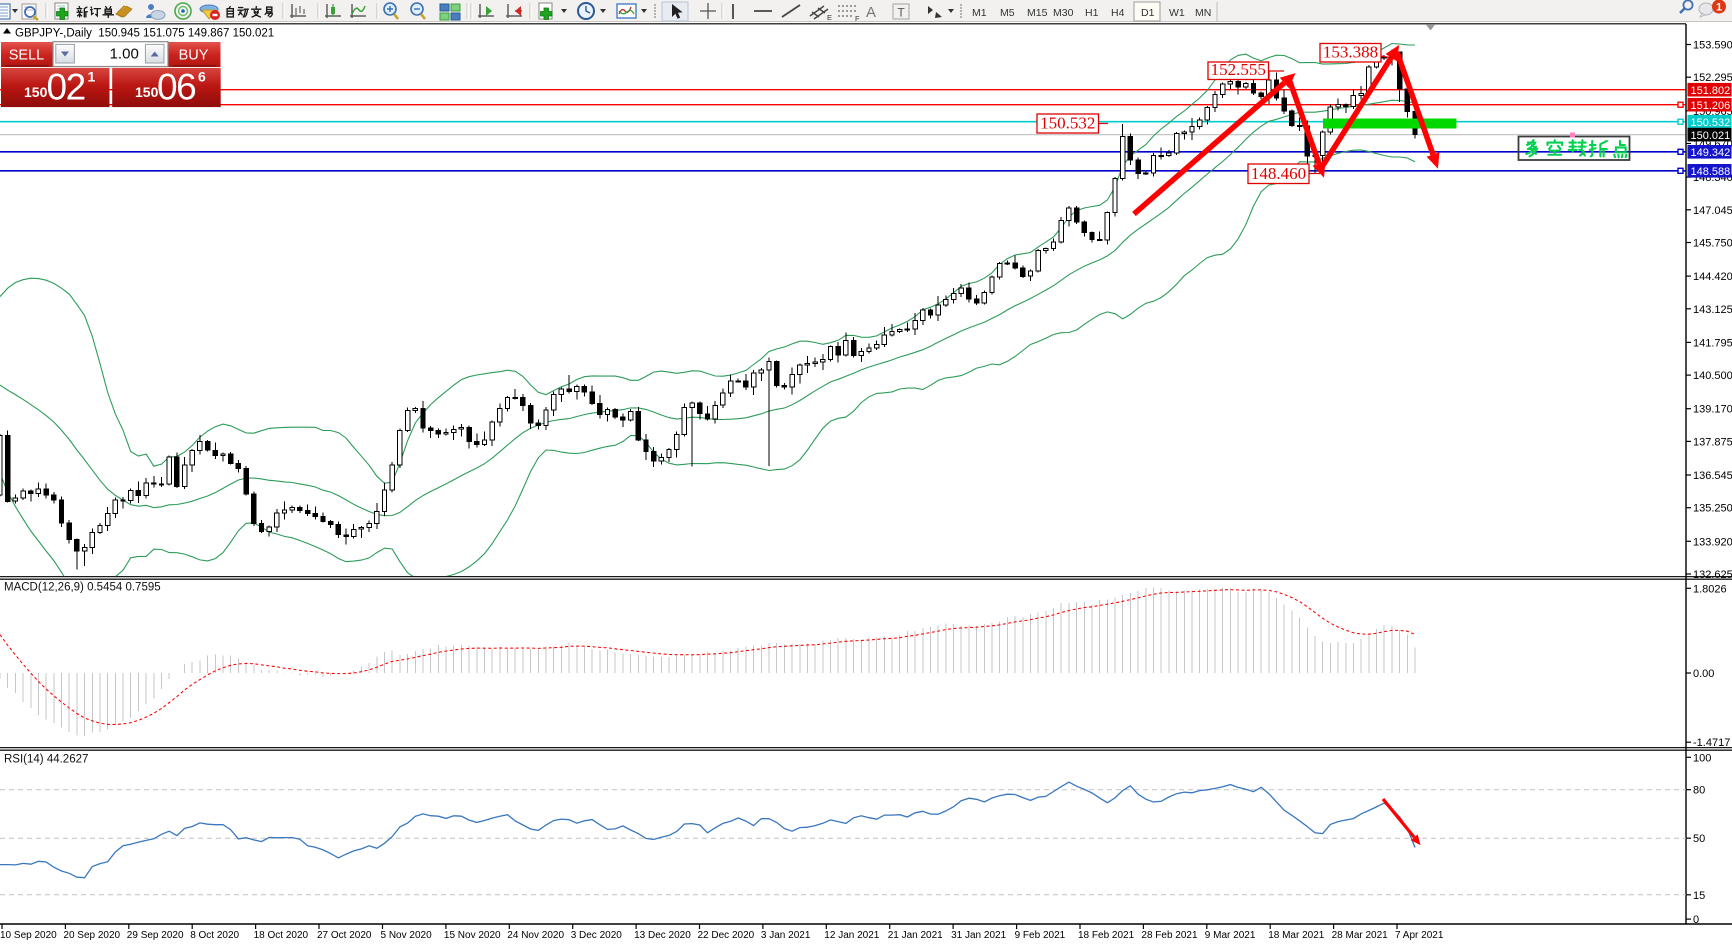 The height and width of the screenshot is (946, 1732). Describe the element at coordinates (1350, 52) in the screenshot. I see `svg-text: 153.388` at that location.